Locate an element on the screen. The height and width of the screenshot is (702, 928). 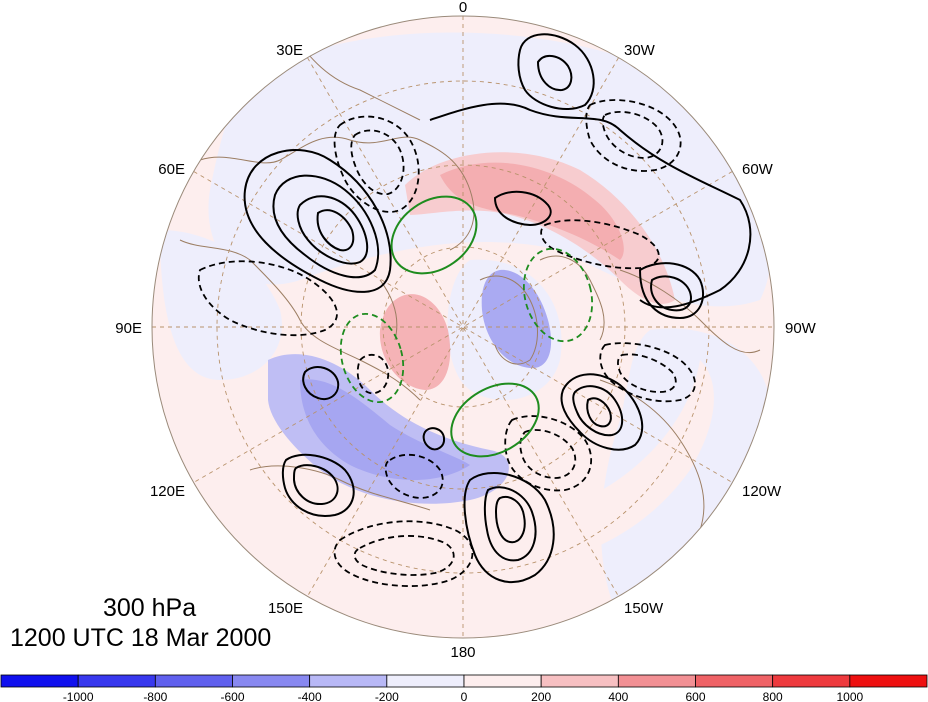
faint-negative-region-west is located at coordinates (221, 305).